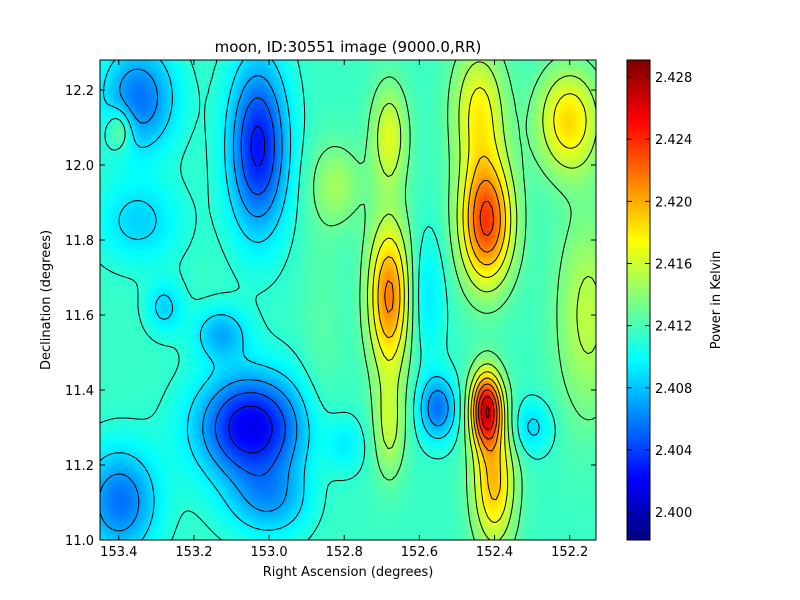 The height and width of the screenshot is (600, 800). Describe the element at coordinates (673, 140) in the screenshot. I see `colorbar-tick-label: 2.424` at that location.